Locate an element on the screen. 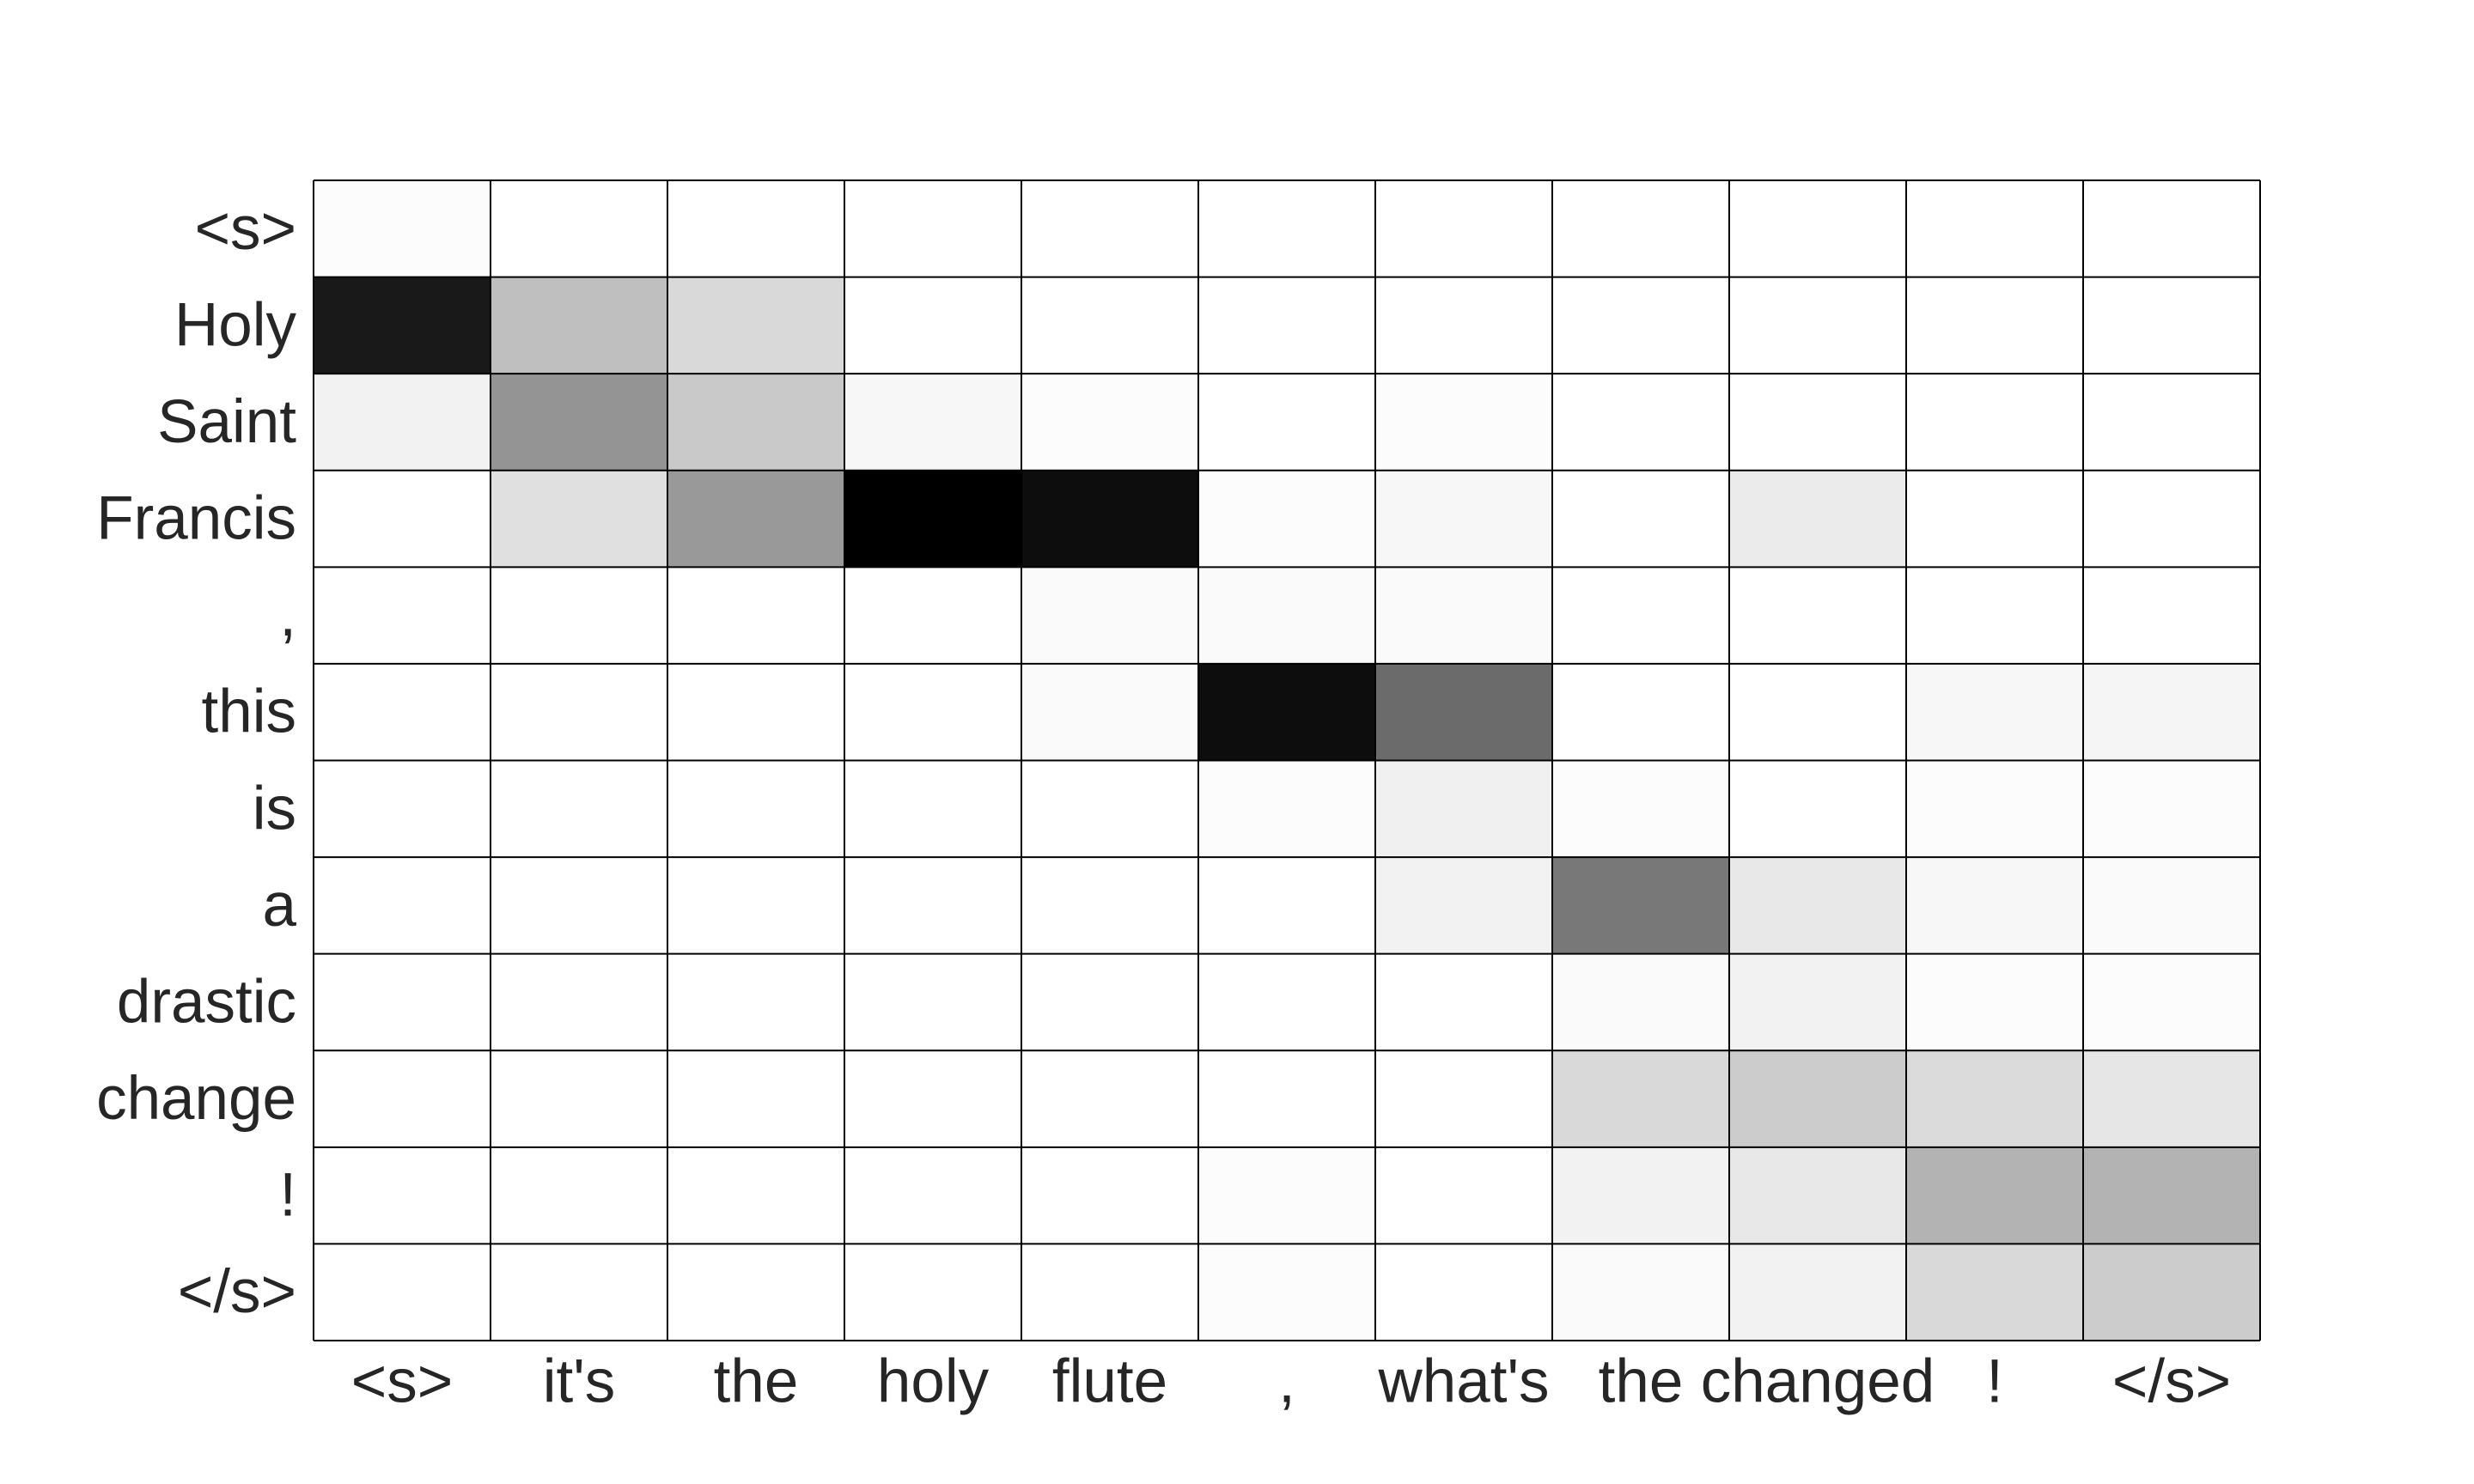  heatmap-cell-r11-c0 is located at coordinates (402, 1293).